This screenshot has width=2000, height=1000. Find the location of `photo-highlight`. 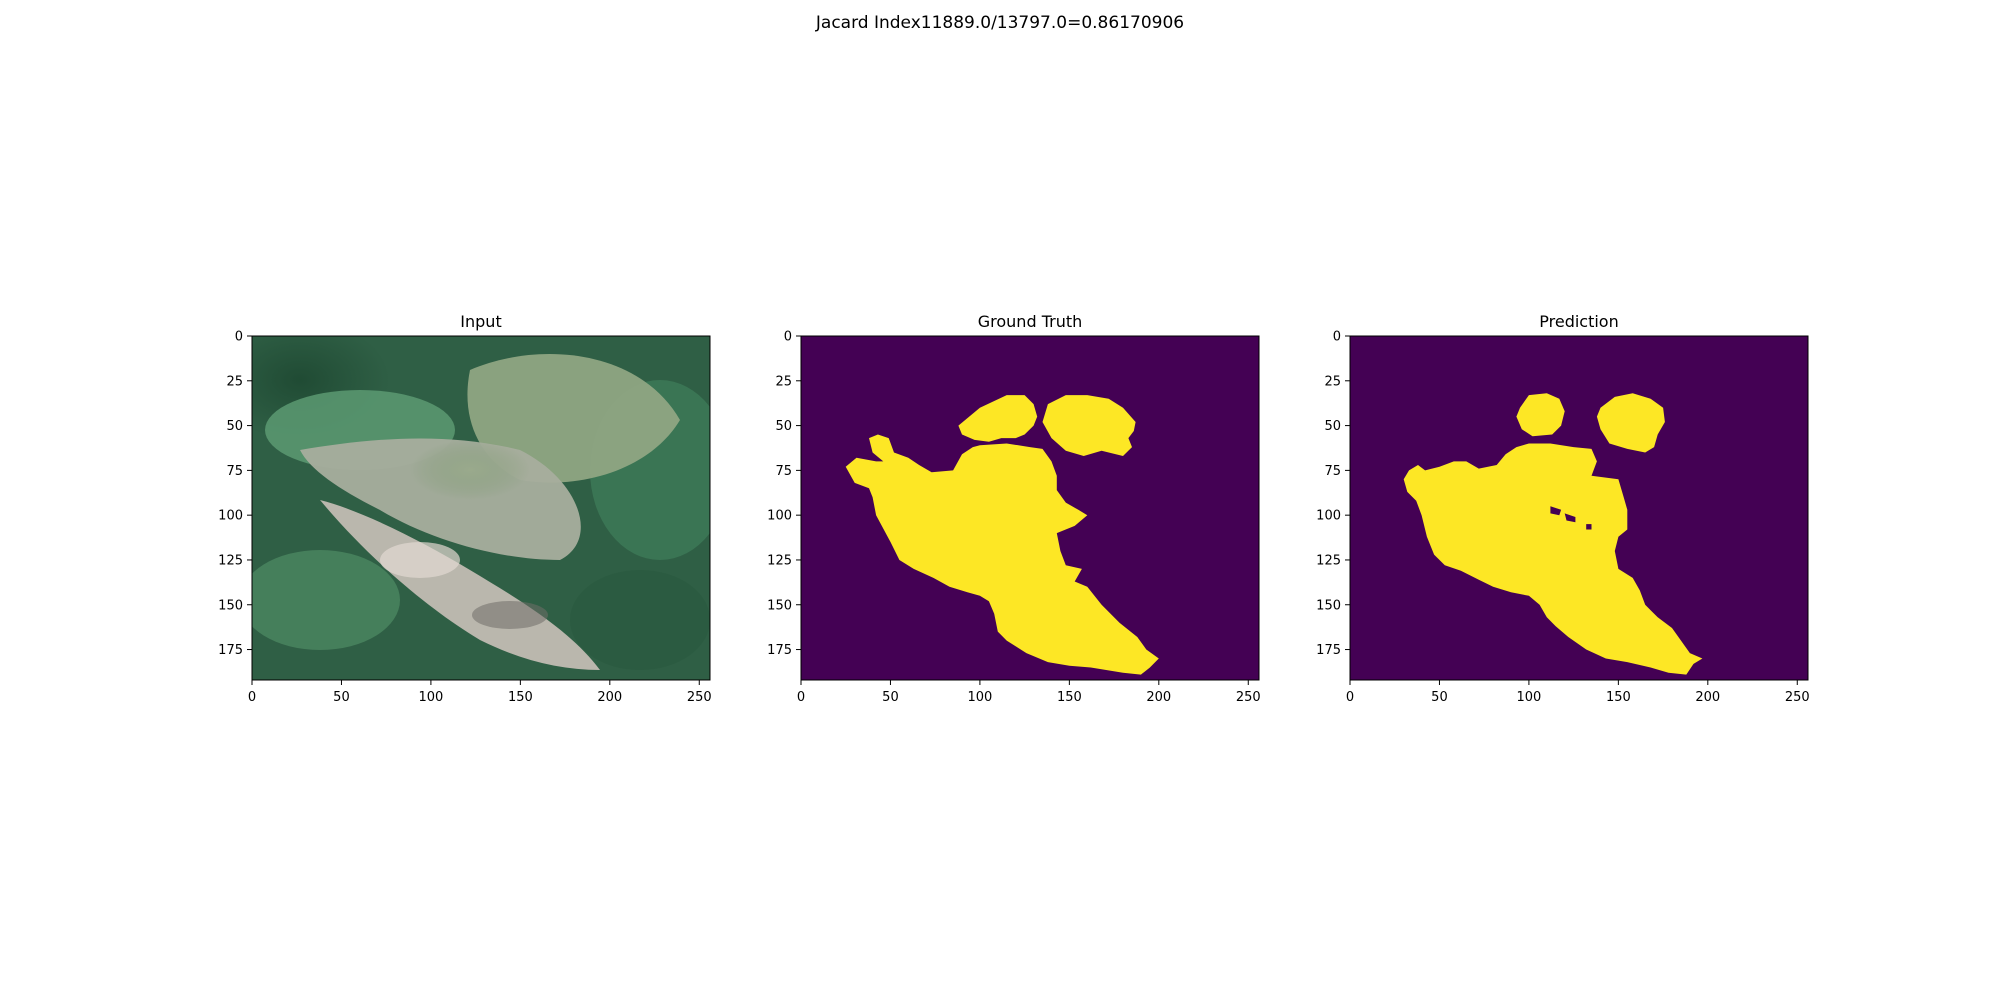

photo-highlight is located at coordinates (470, 470).